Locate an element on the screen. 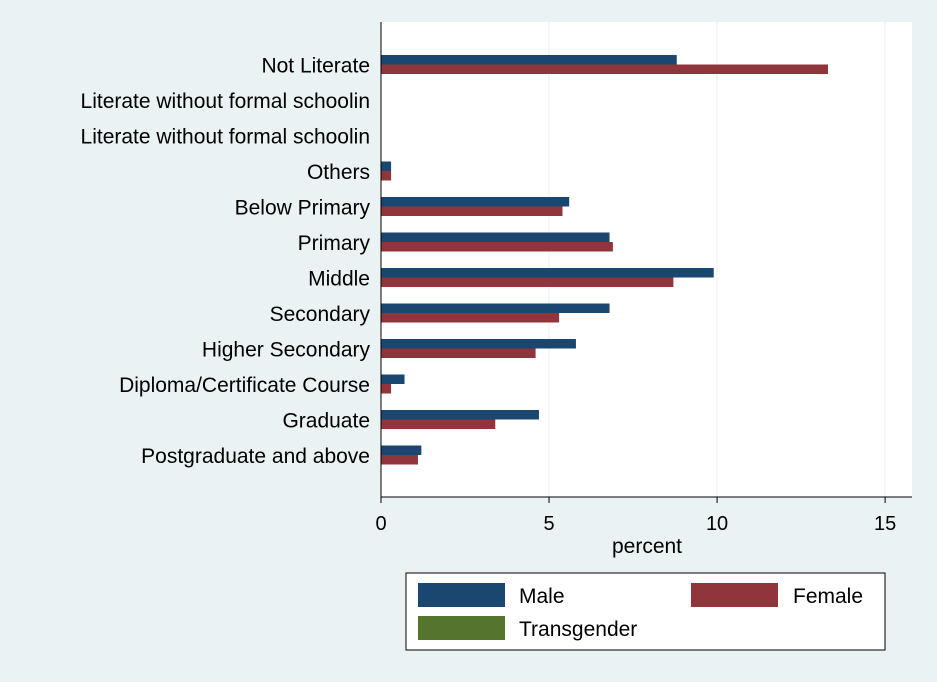 The height and width of the screenshot is (682, 937). x-tick-label: 15 is located at coordinates (885, 524).